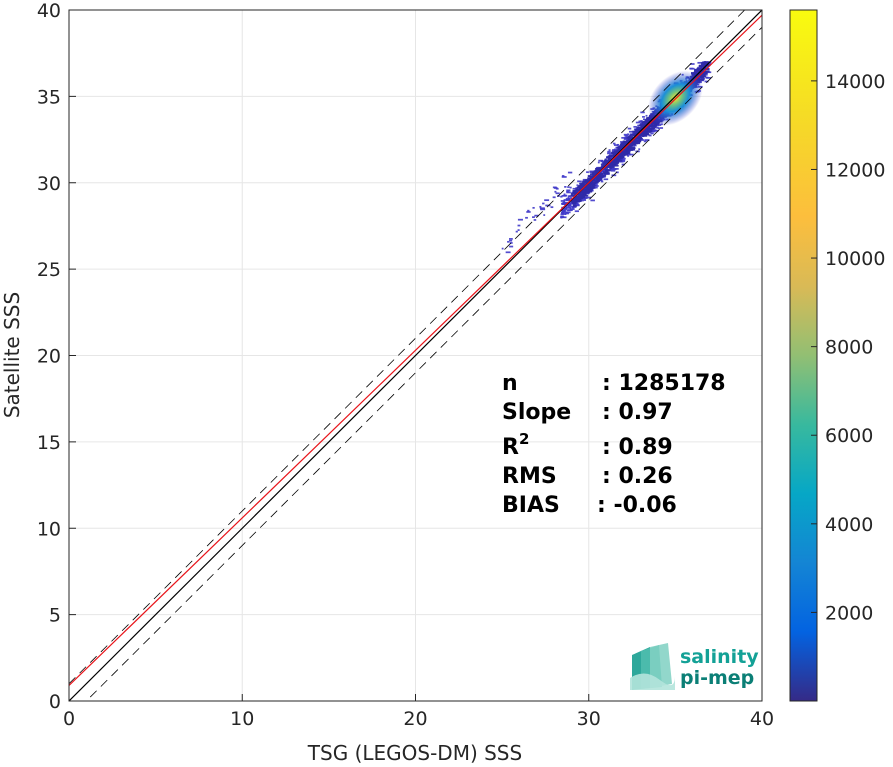 The height and width of the screenshot is (767, 893). What do you see at coordinates (855, 82) in the screenshot?
I see `colorbar-tick-label: 14000` at bounding box center [855, 82].